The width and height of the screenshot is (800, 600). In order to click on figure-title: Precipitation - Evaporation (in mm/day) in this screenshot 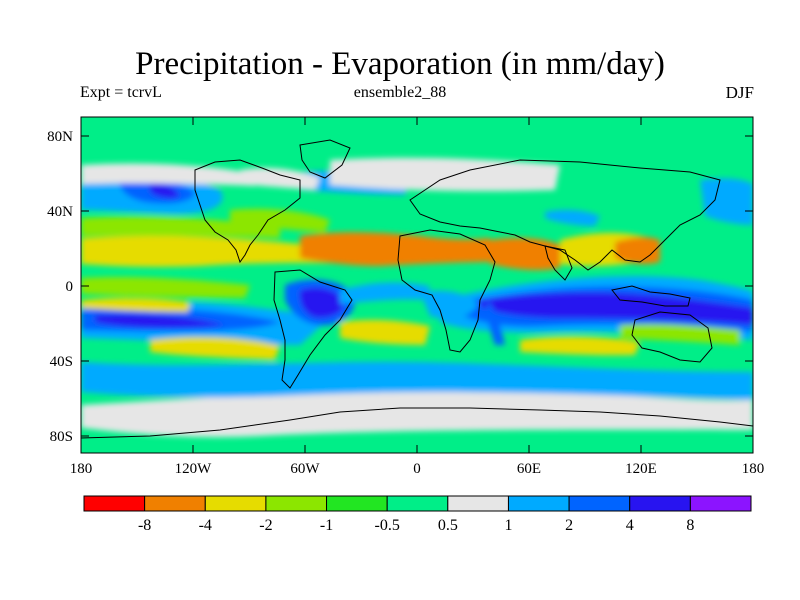, I will do `click(400, 64)`.